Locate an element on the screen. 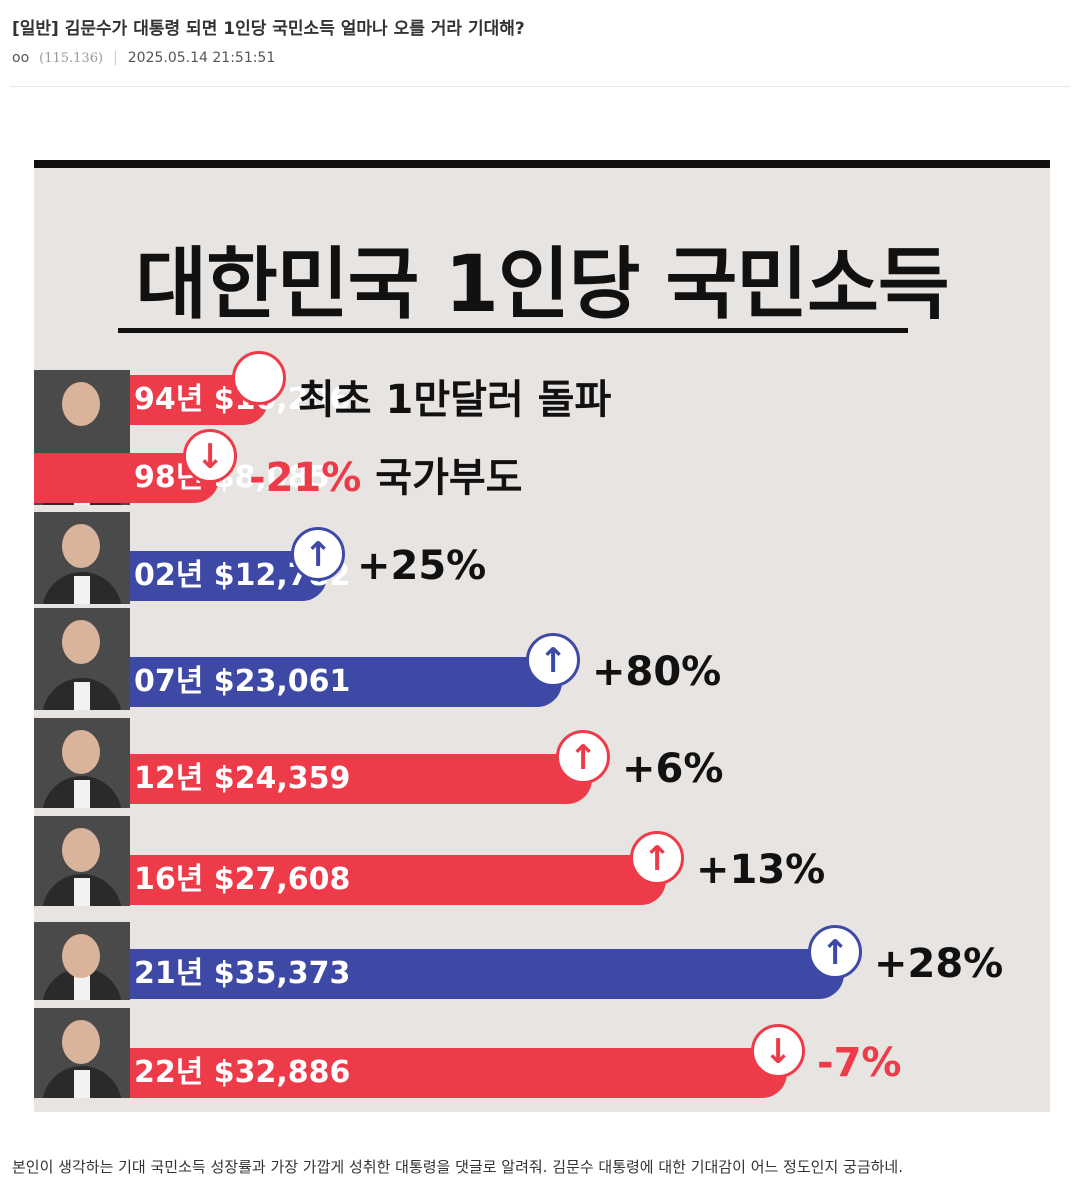 The height and width of the screenshot is (1193, 1072). change-label: -21% is located at coordinates (305, 478).